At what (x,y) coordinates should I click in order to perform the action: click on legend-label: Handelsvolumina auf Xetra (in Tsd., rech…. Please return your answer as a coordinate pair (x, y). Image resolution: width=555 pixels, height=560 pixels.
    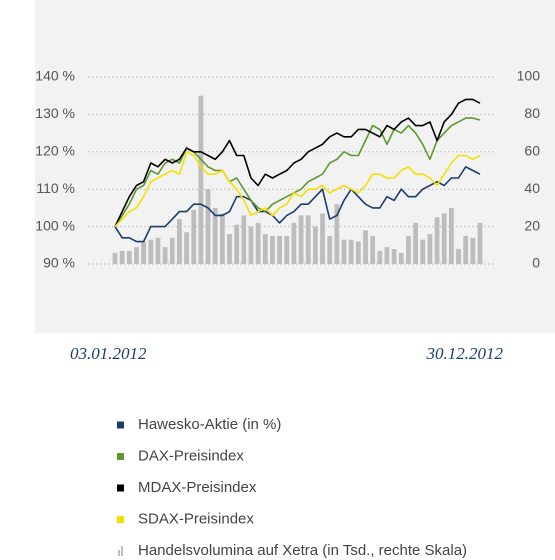
    Looking at the image, I should click on (302, 550).